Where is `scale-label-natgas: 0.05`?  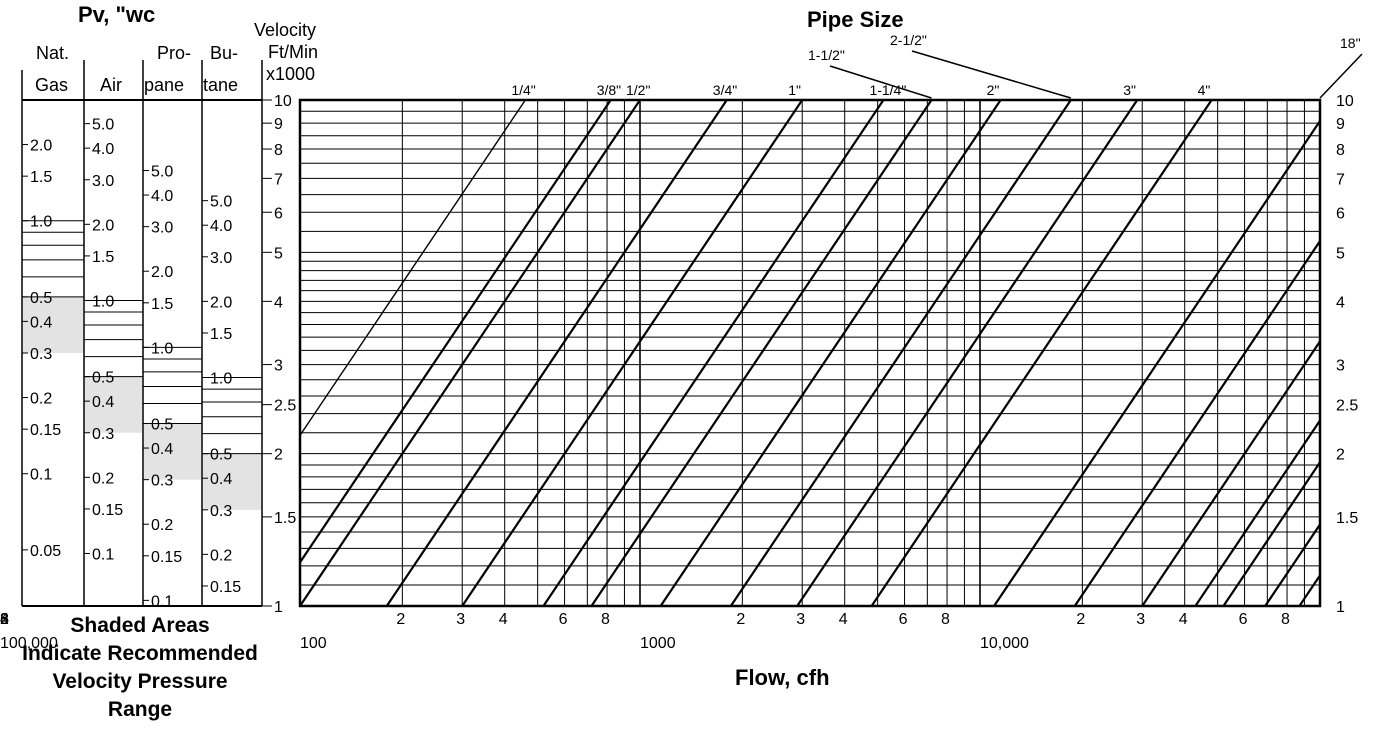
scale-label-natgas: 0.05 is located at coordinates (45, 551).